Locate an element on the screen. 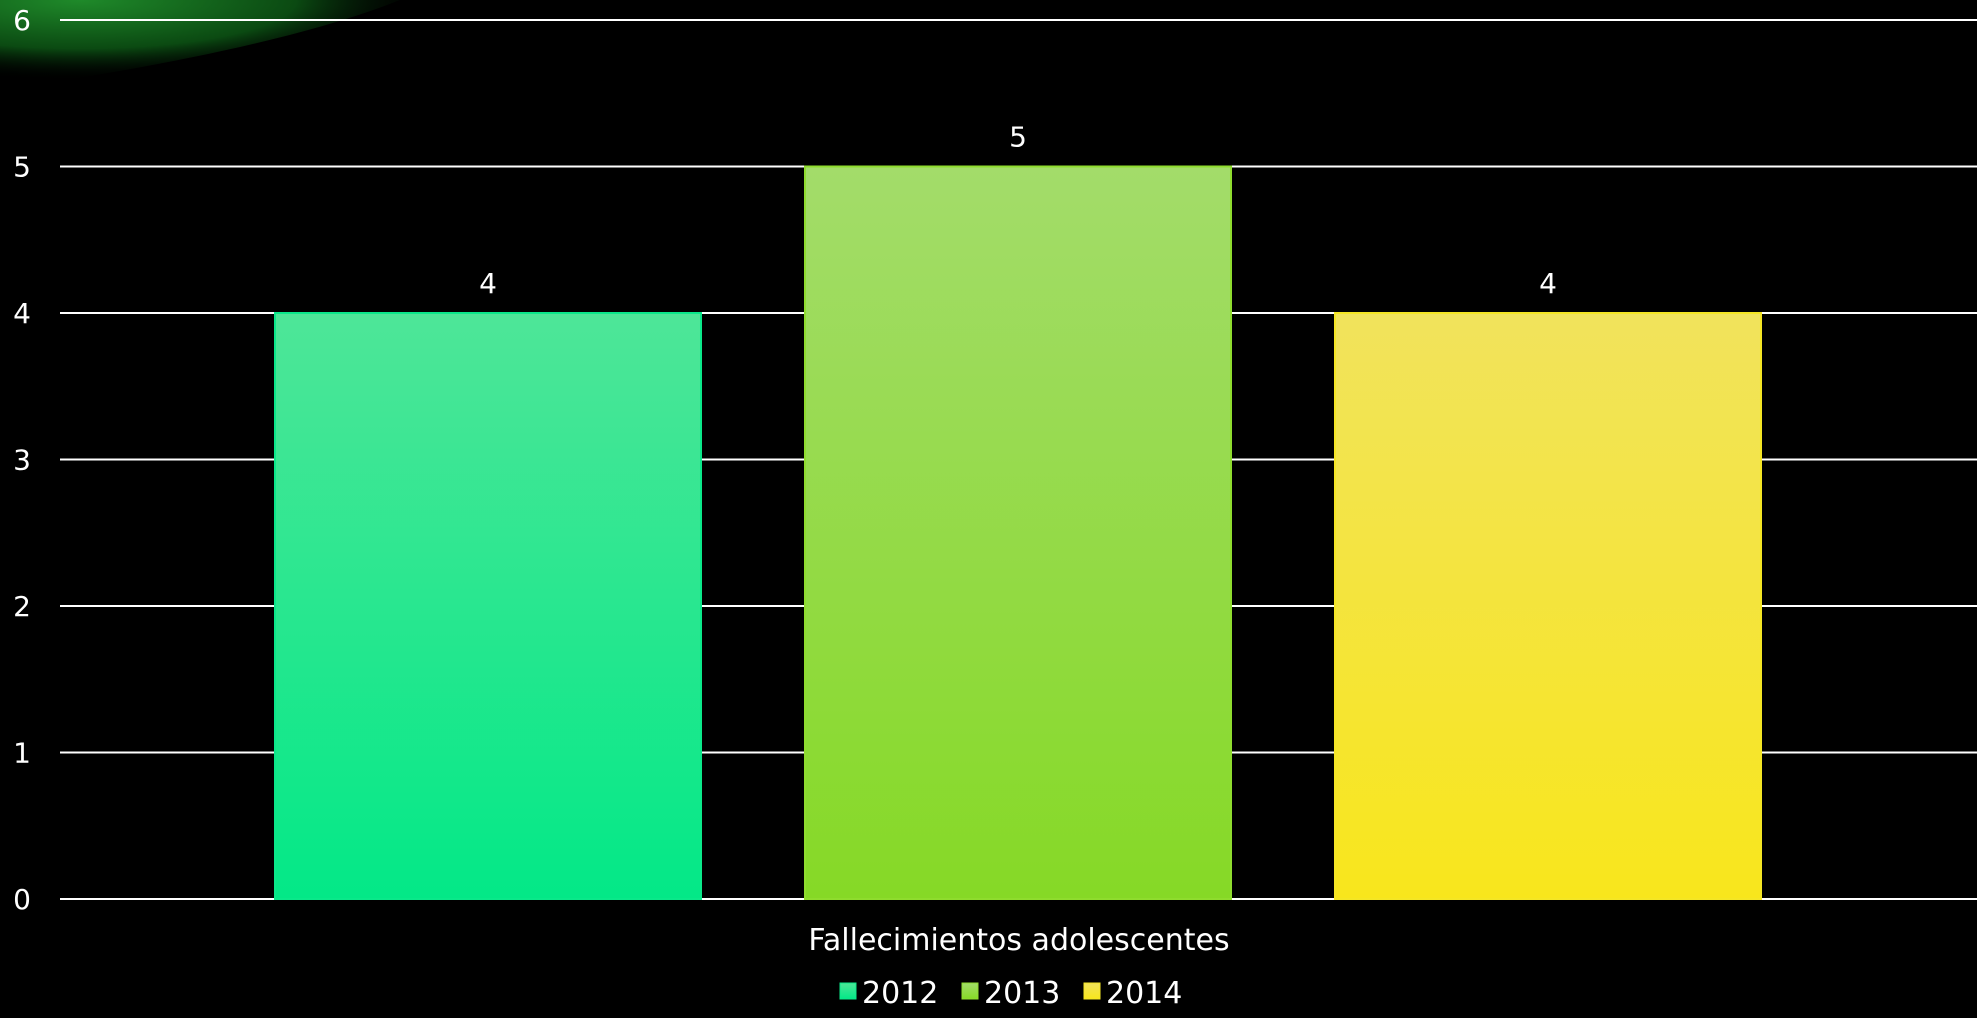 This screenshot has width=1977, height=1018. data-labels: 4 5 4 is located at coordinates (1018, 211).